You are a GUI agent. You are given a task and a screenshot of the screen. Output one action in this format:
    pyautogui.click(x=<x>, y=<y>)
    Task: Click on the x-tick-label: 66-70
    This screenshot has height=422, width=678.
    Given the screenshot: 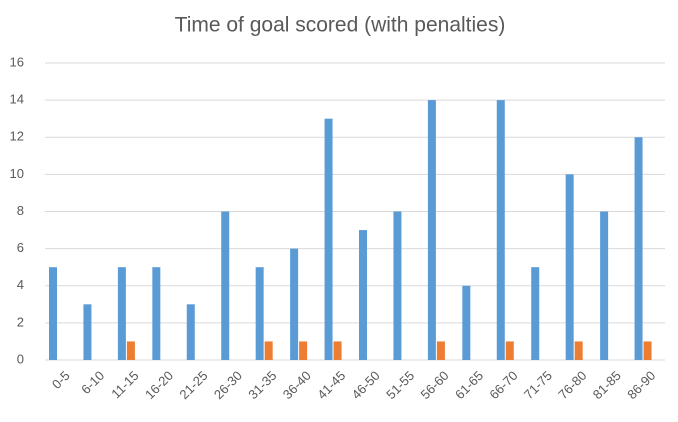 What is the action you would take?
    pyautogui.click(x=503, y=385)
    